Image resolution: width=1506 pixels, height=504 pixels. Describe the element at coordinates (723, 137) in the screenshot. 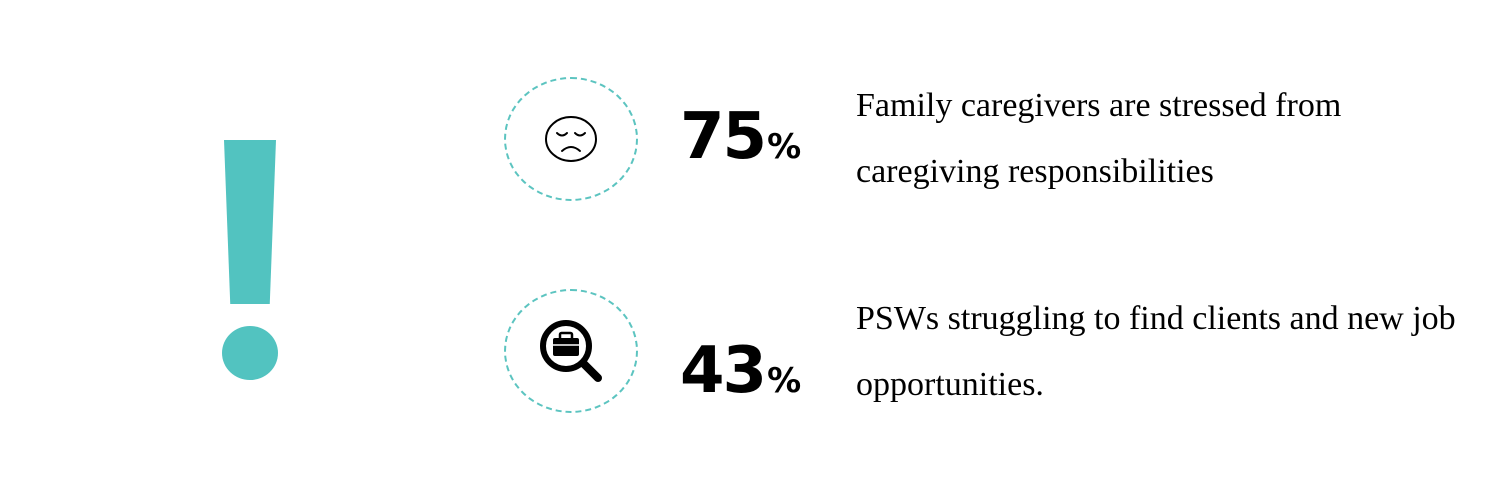

I see `stat-1-number: 75` at that location.